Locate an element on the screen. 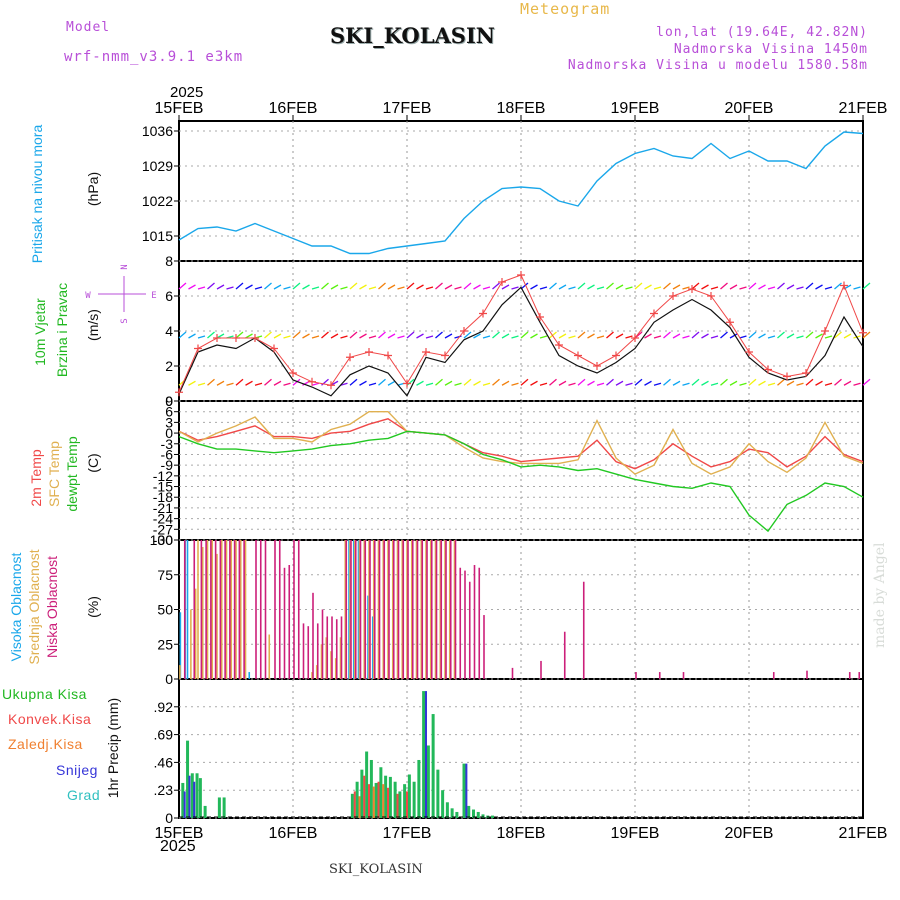  time-tick-bottom: 17FEB is located at coordinates (407, 833).